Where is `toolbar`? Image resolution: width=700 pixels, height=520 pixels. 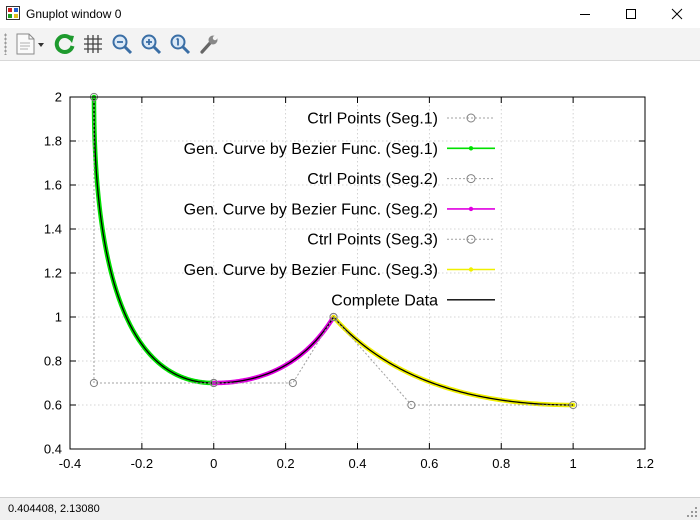
toolbar is located at coordinates (350, 44).